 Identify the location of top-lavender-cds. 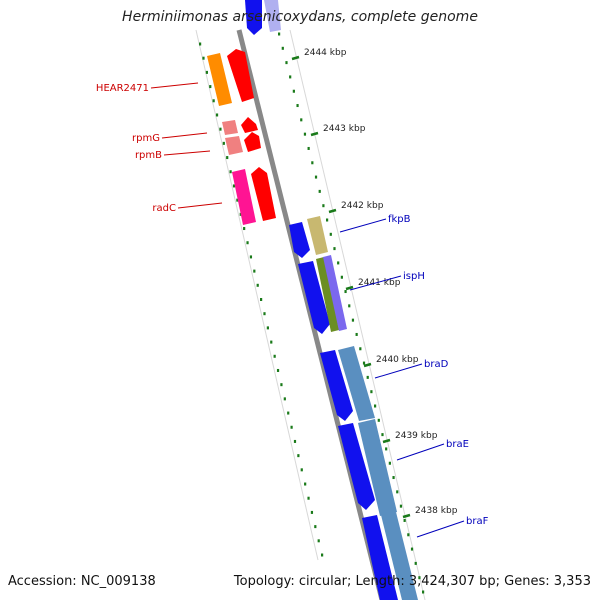
(272, 16).